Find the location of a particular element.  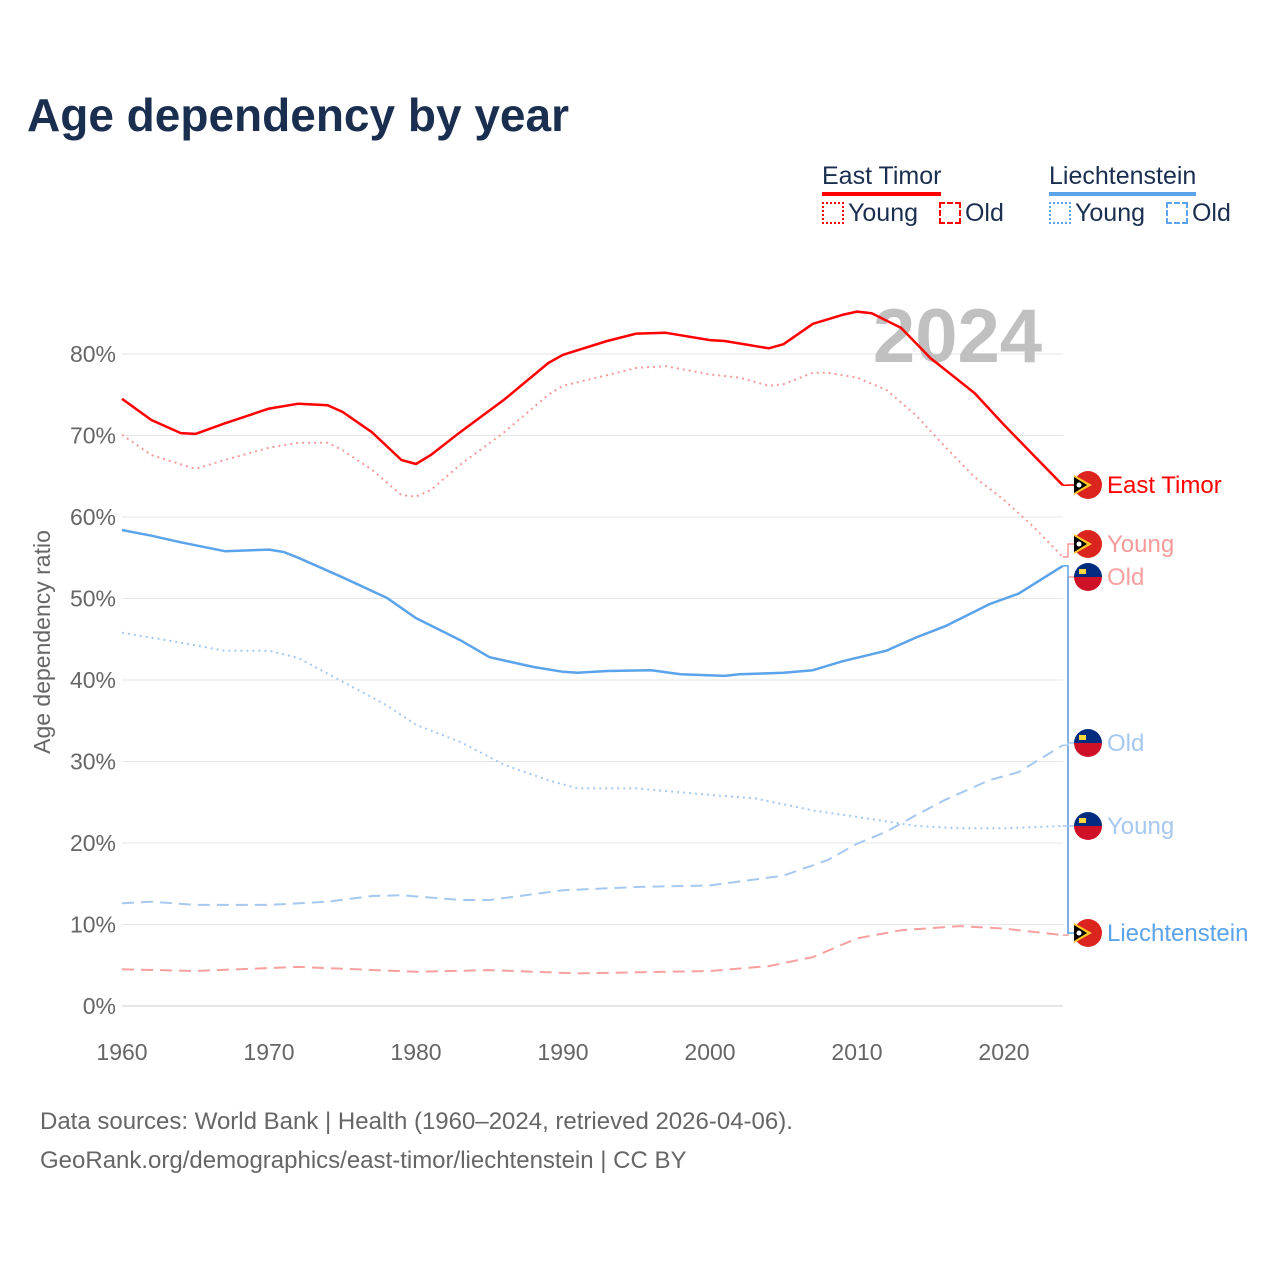

series-line-east-timor-old is located at coordinates (592, 950).